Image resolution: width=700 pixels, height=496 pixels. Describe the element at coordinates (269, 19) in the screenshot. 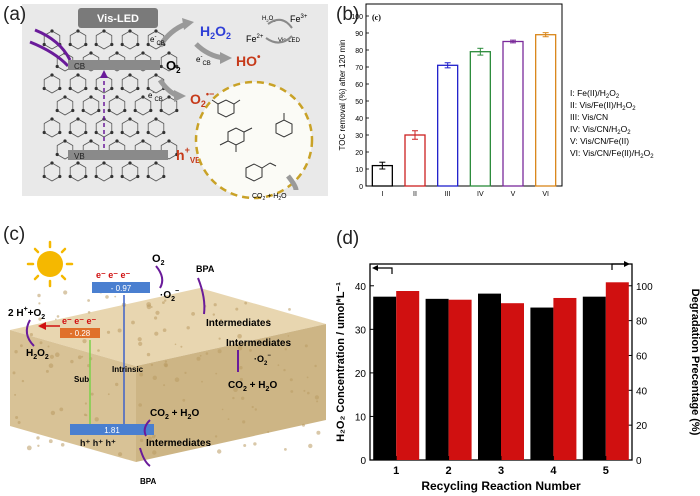

I see `h2o2-small: H2O2` at that location.